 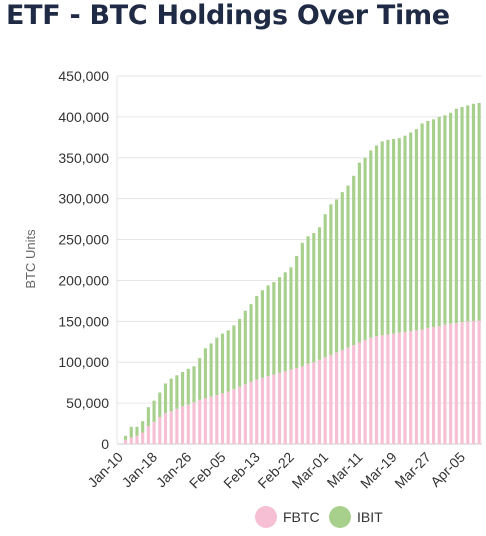 I want to click on y-tick-label: 450,000, so click(x=83, y=76).